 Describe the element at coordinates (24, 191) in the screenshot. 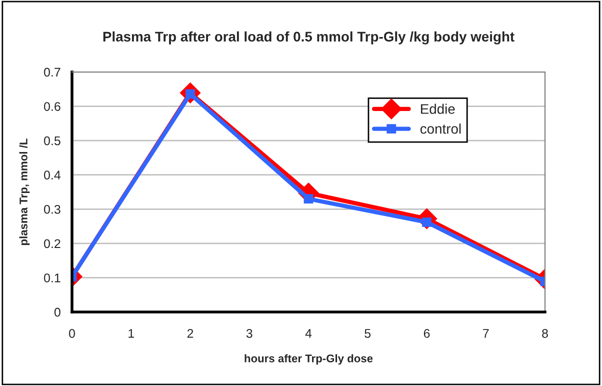

I see `y-axis-title: plasma Trp, mmol /L` at that location.